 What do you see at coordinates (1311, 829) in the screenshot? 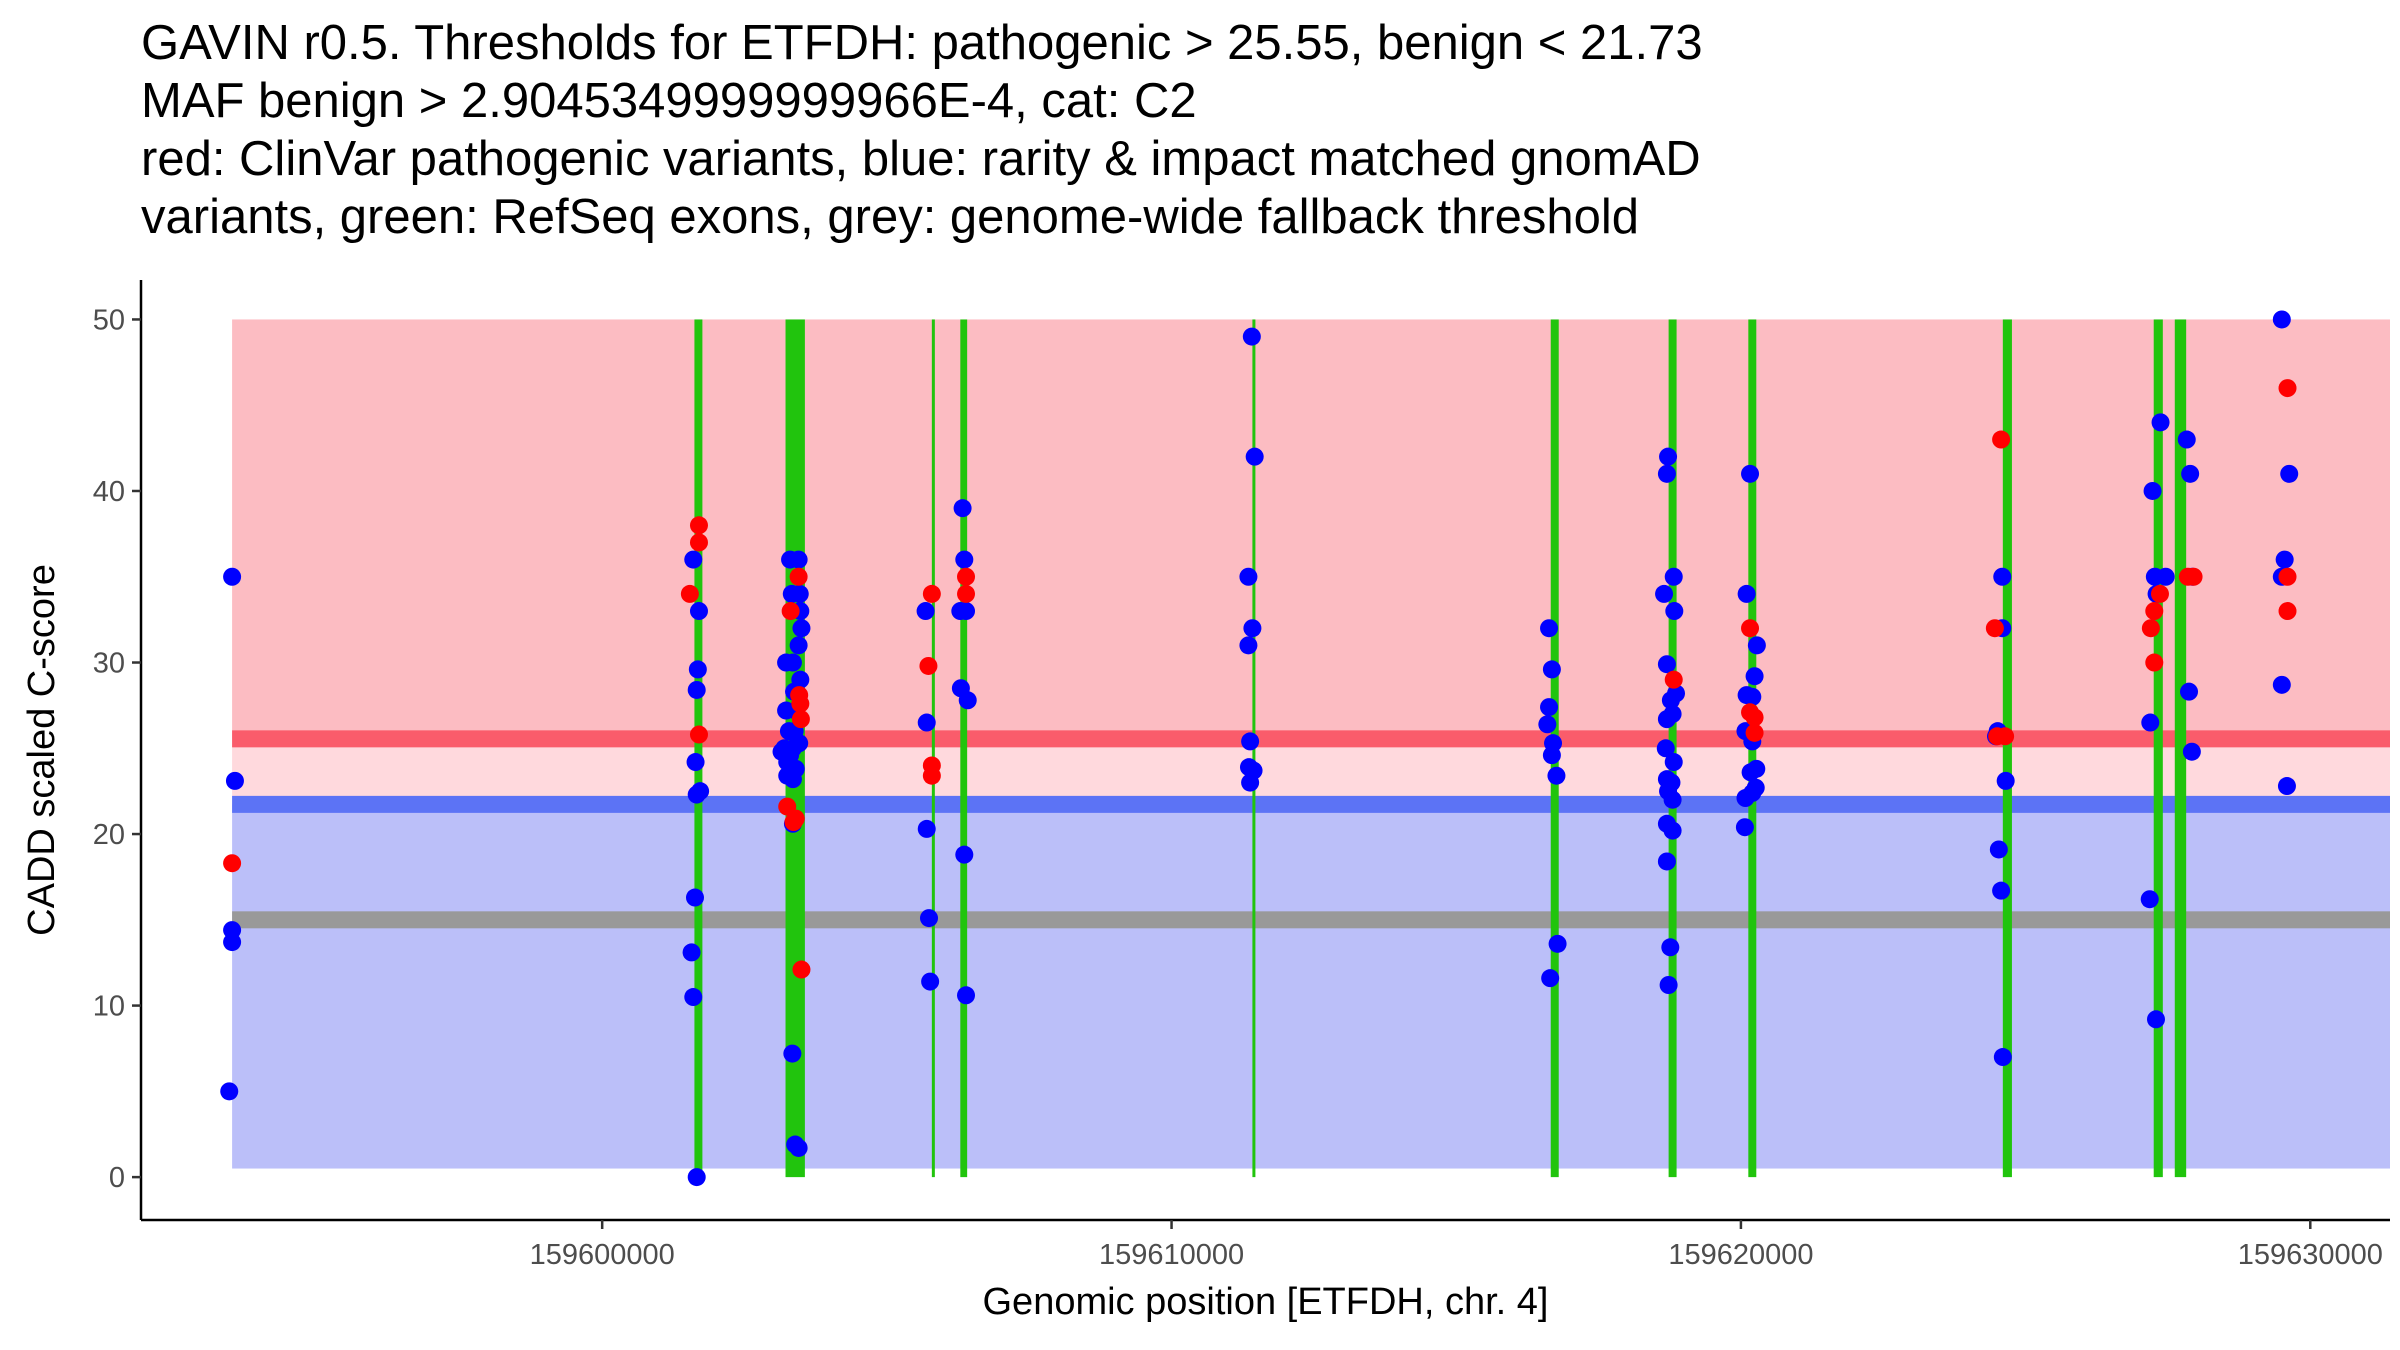
I see `threshold-lines` at bounding box center [1311, 829].